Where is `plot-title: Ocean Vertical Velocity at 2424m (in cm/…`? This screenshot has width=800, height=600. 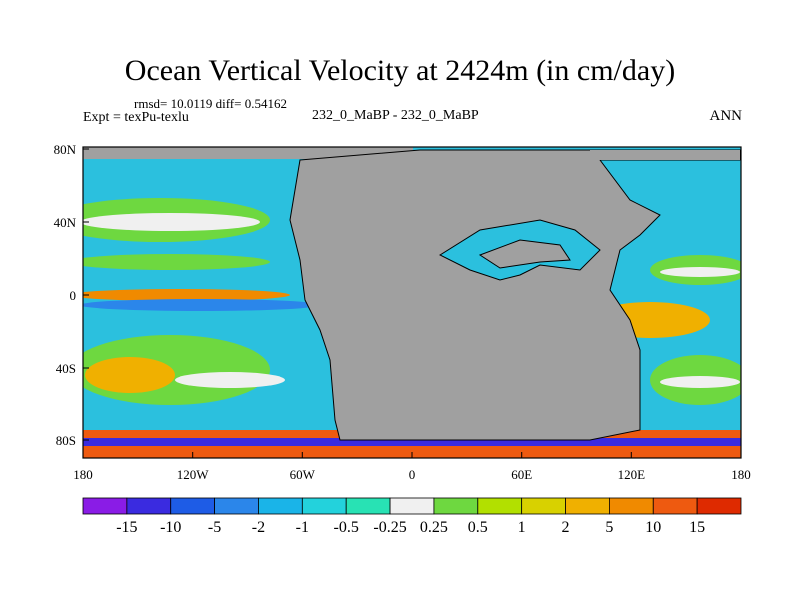 plot-title: Ocean Vertical Velocity at 2424m (in cm/… is located at coordinates (400, 70).